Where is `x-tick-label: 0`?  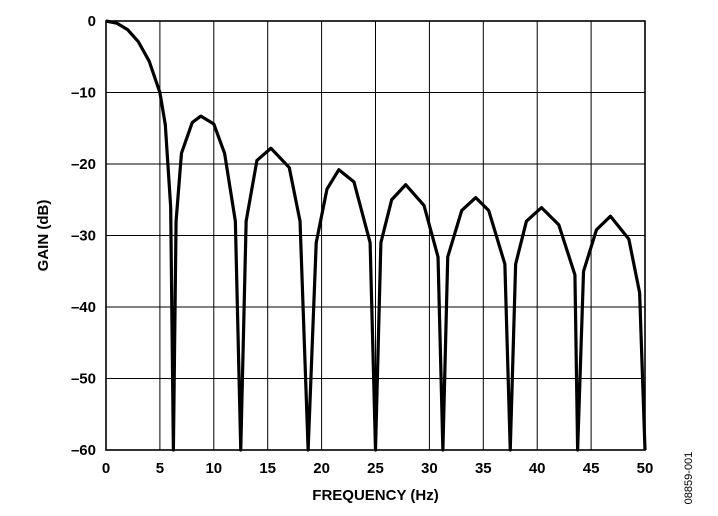
x-tick-label: 0 is located at coordinates (106, 468).